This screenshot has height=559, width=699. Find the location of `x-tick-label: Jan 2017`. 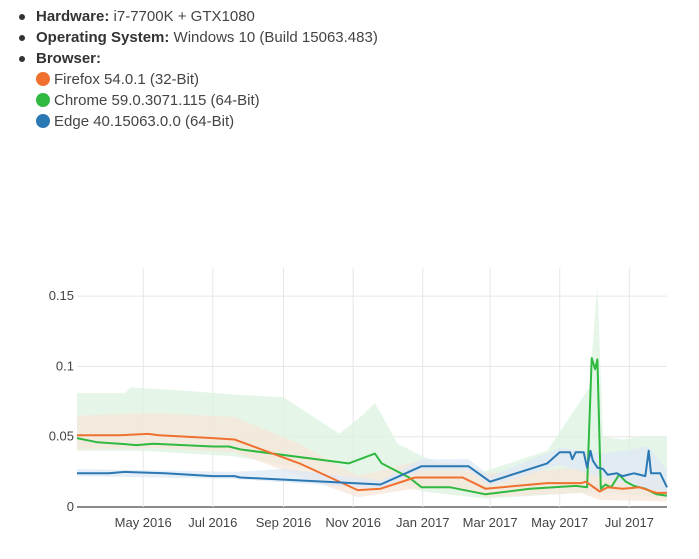

x-tick-label: Jan 2017 is located at coordinates (423, 522).